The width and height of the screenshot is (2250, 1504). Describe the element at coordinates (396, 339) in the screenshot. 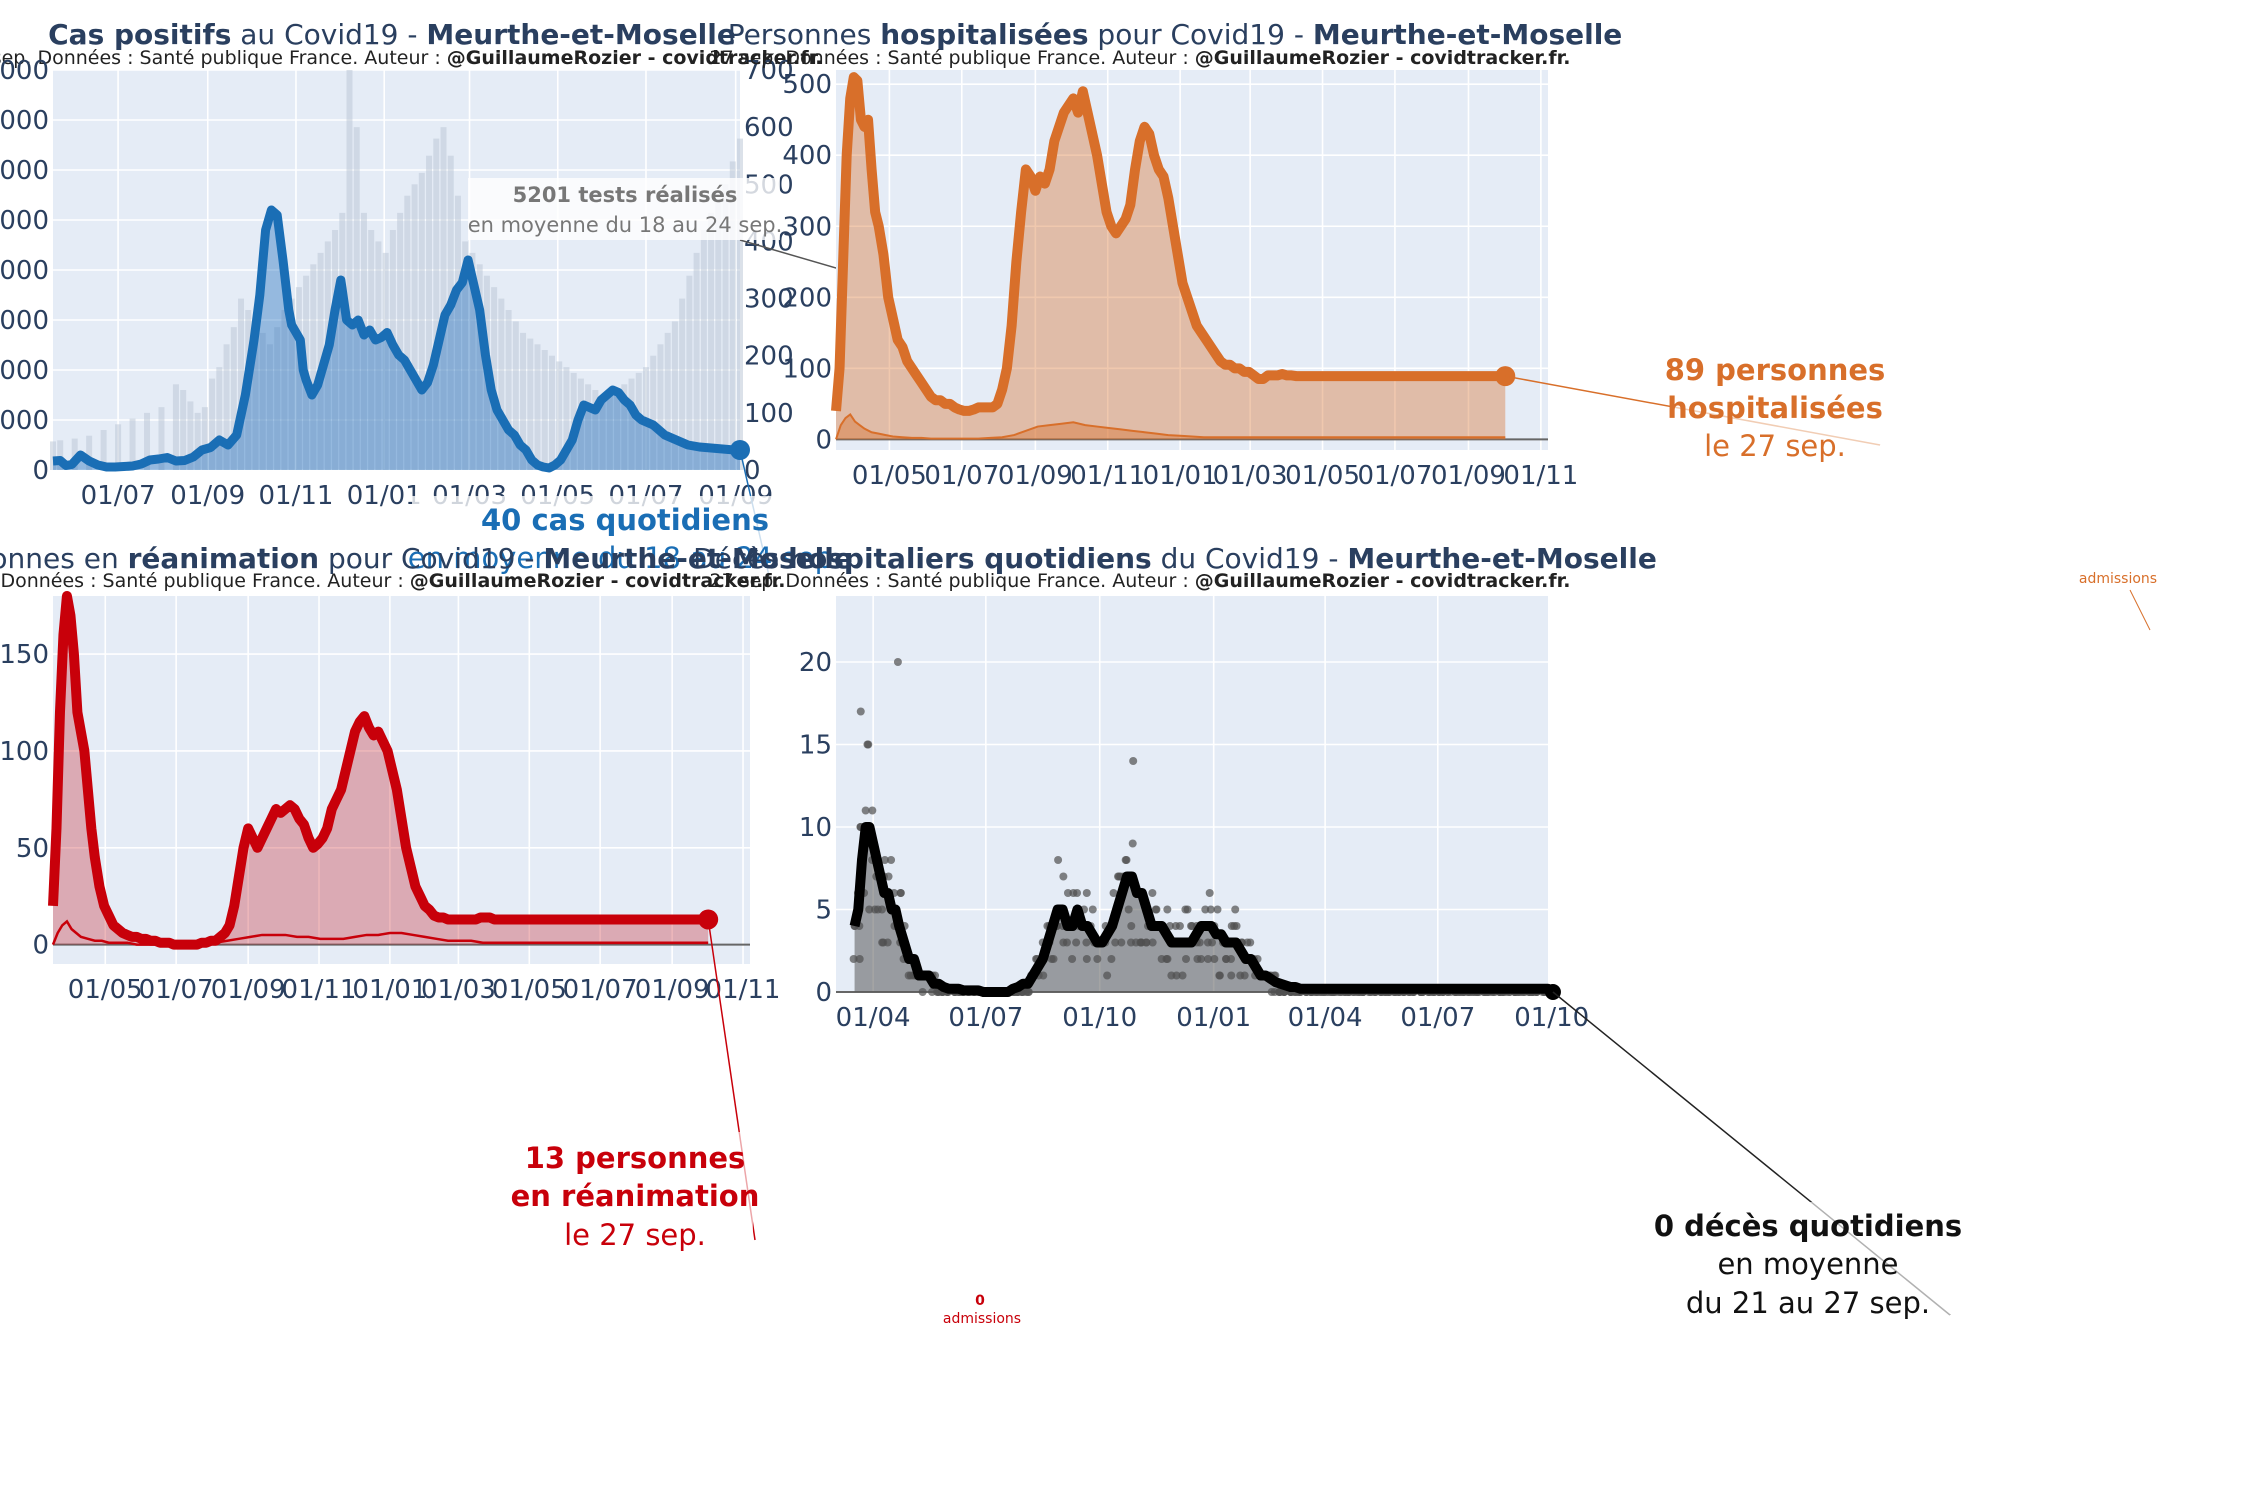

I see `cases-line` at that location.